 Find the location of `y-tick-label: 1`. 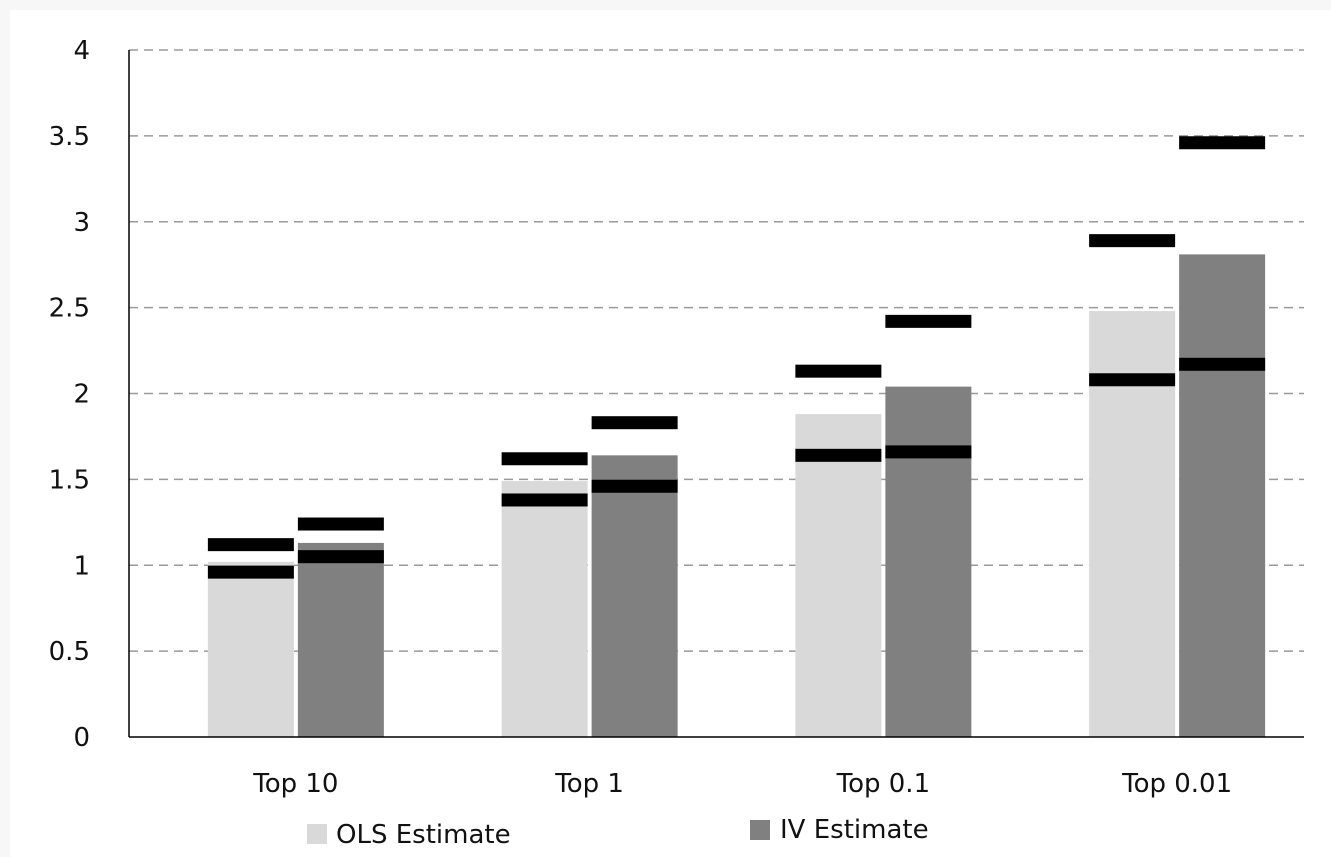

y-tick-label: 1 is located at coordinates (81, 566).